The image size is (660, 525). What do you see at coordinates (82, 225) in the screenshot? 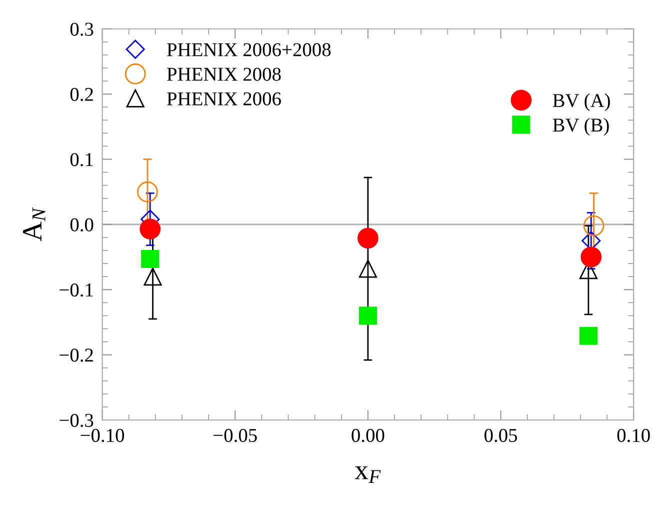
I see `y-tick-label: 0.0` at bounding box center [82, 225].